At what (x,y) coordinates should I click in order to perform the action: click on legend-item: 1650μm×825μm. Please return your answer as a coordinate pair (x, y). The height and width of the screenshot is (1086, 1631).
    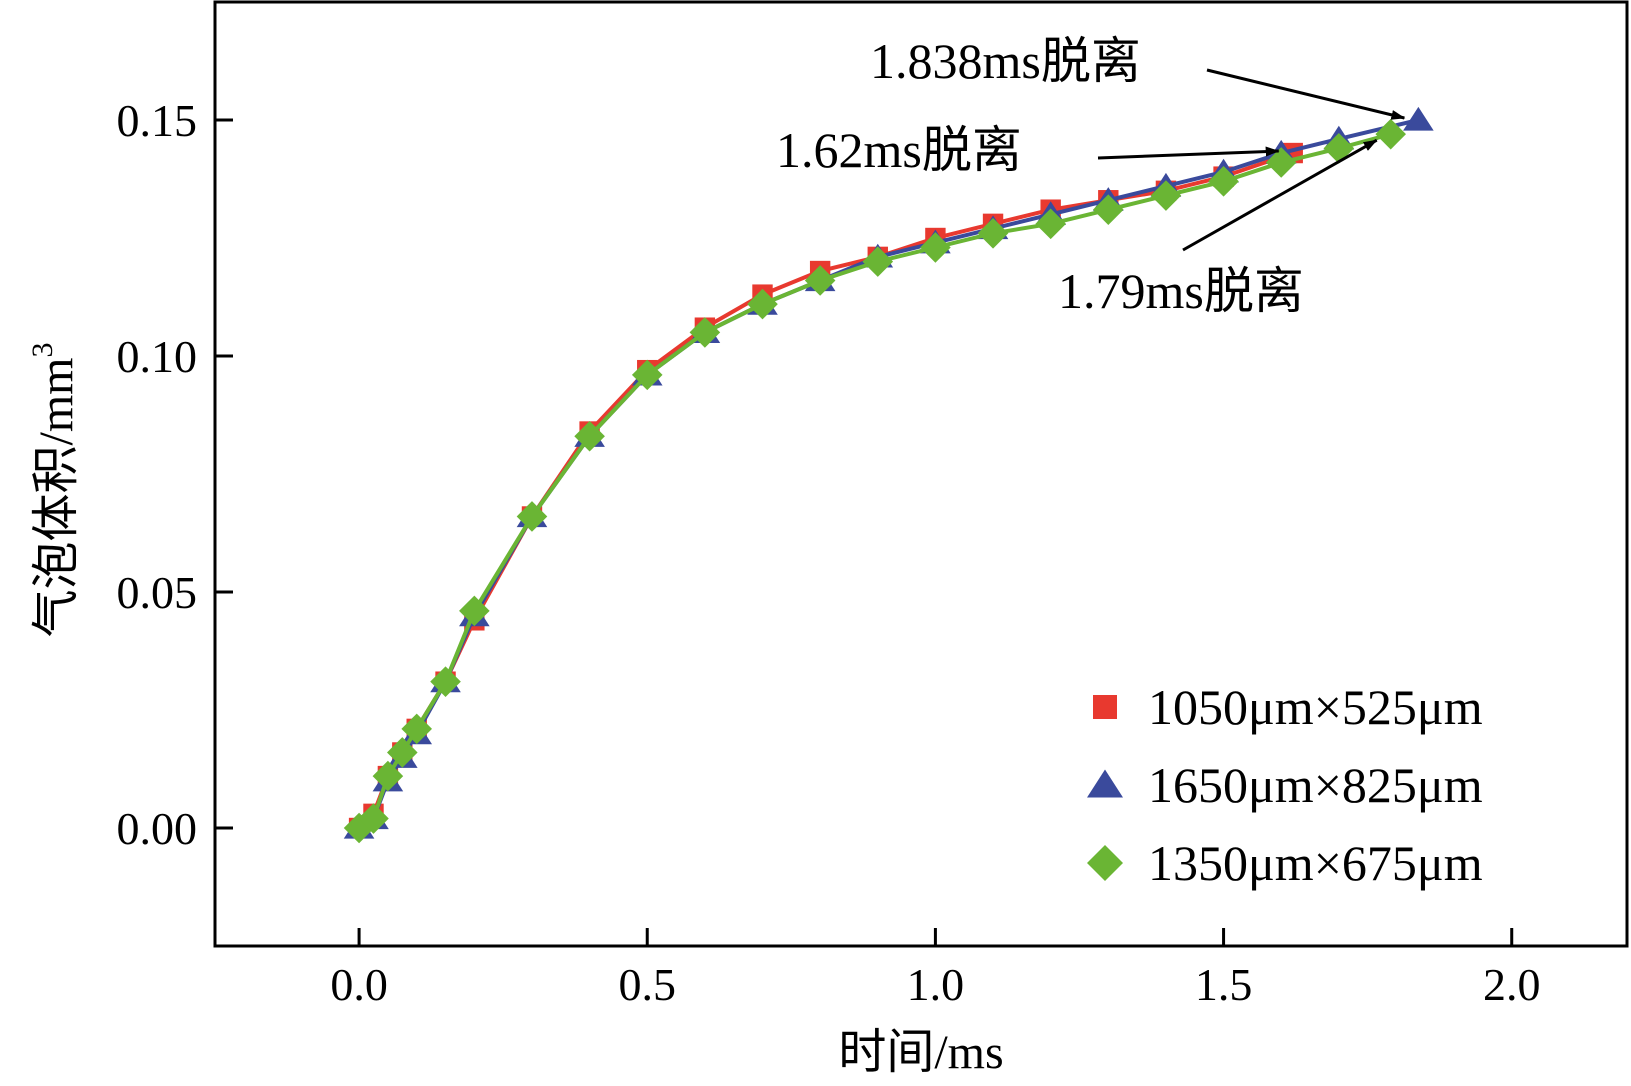
    Looking at the image, I should click on (1285, 785).